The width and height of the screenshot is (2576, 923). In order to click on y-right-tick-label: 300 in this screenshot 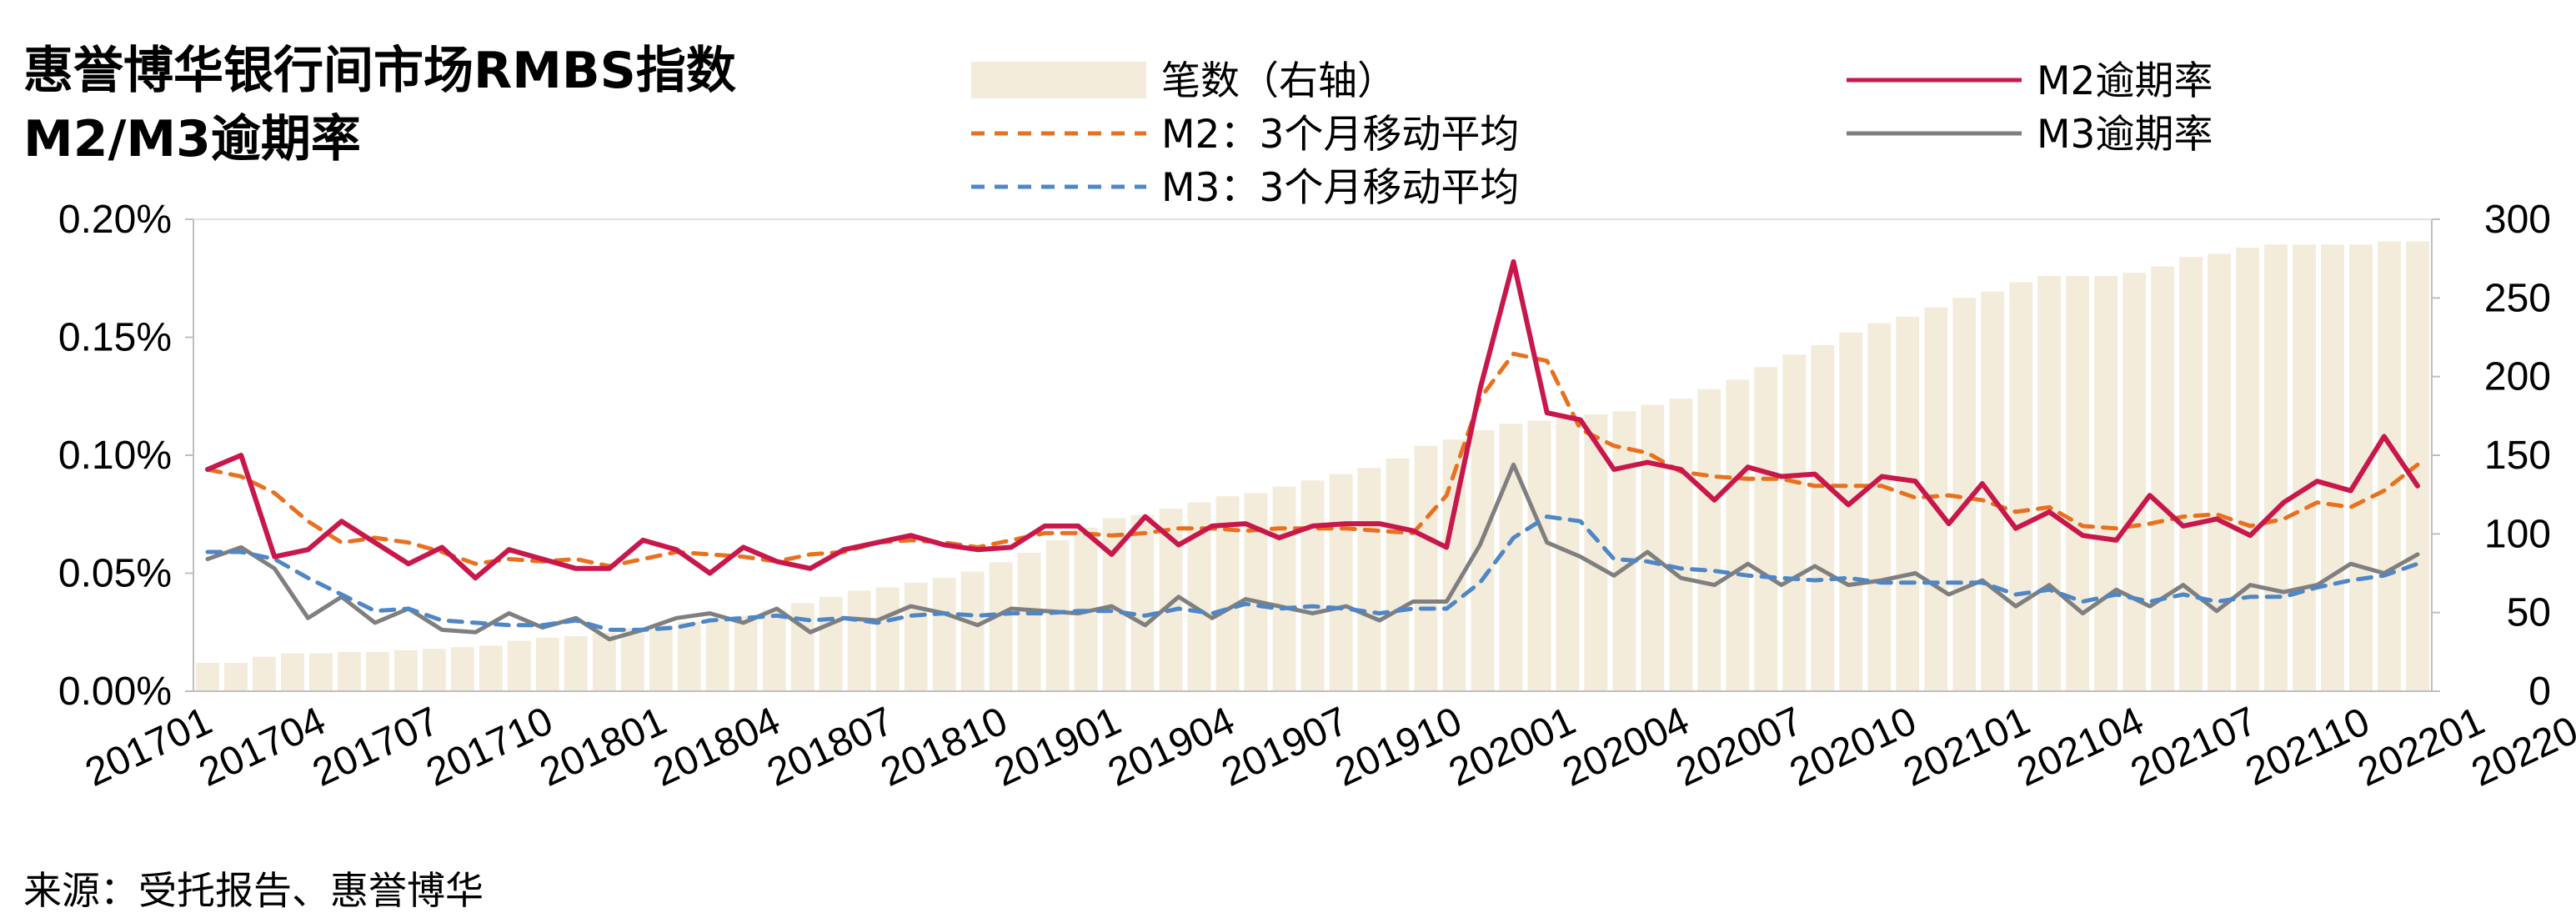, I will do `click(2517, 220)`.